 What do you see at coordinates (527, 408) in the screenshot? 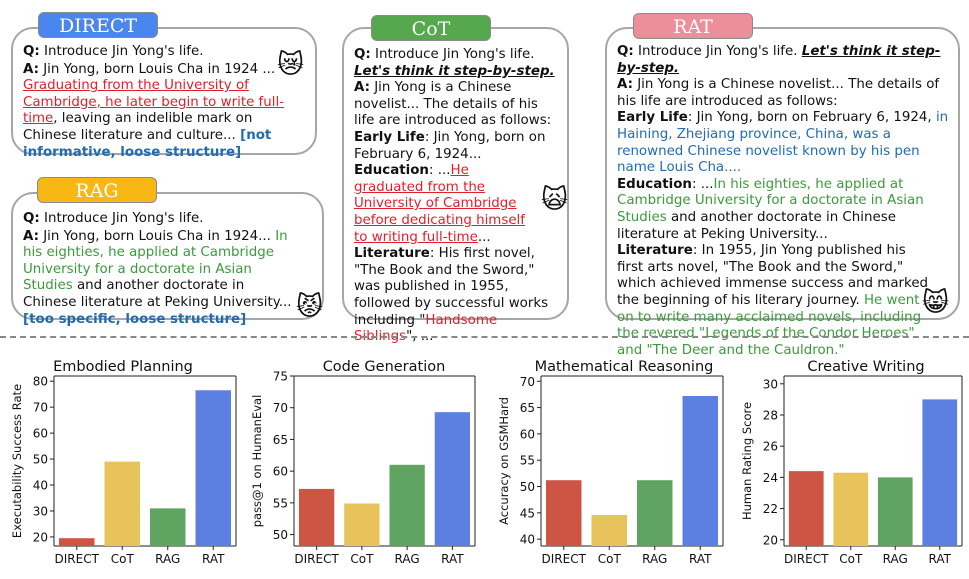
I see `y-tick-label: 65` at bounding box center [527, 408].